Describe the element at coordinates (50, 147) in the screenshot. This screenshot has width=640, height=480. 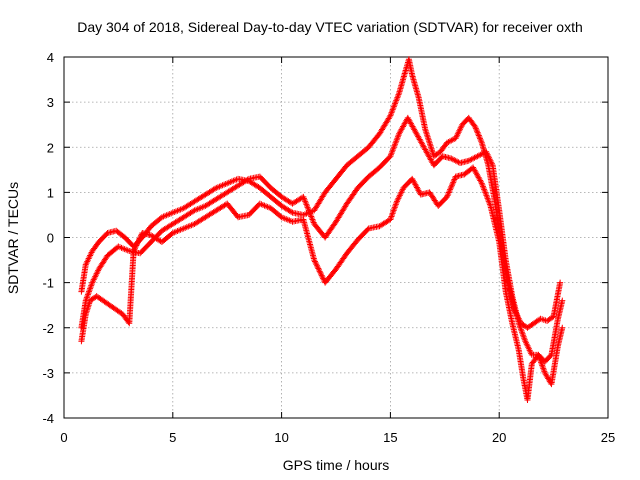
I see `y-tick-label: 2` at that location.